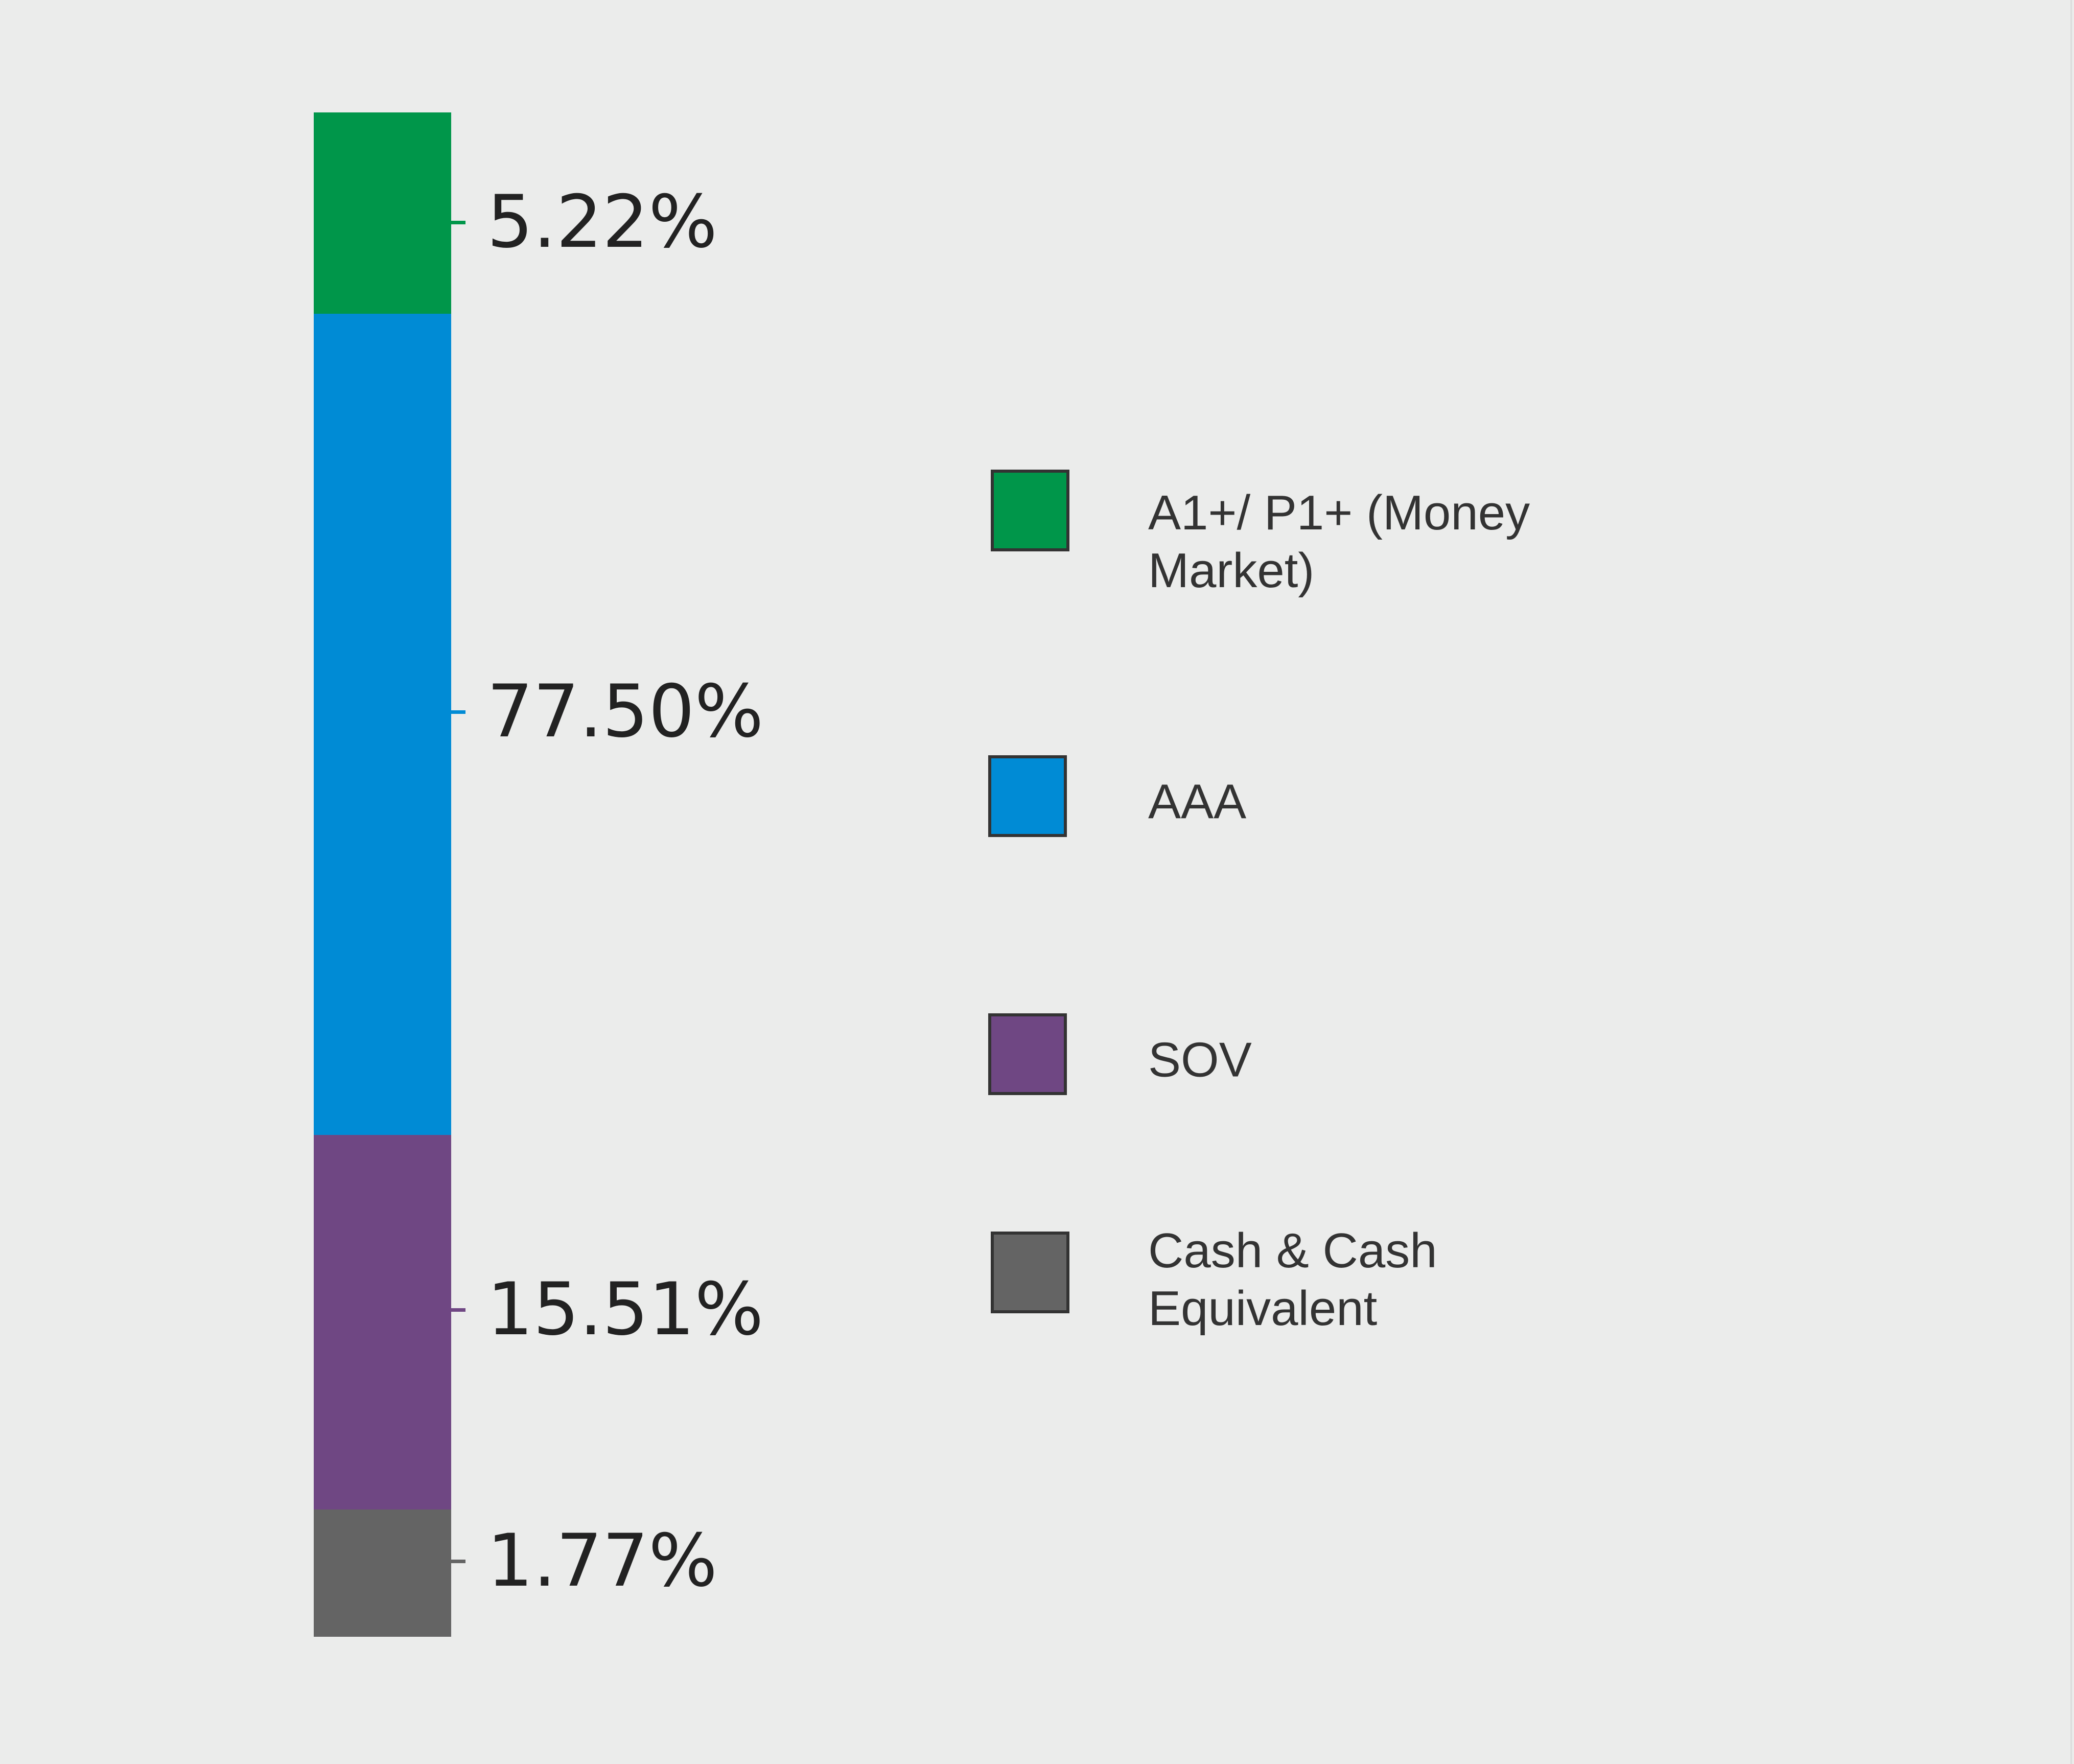 This screenshot has height=1764, width=2074. I want to click on data-label: 5.22%, so click(602, 222).